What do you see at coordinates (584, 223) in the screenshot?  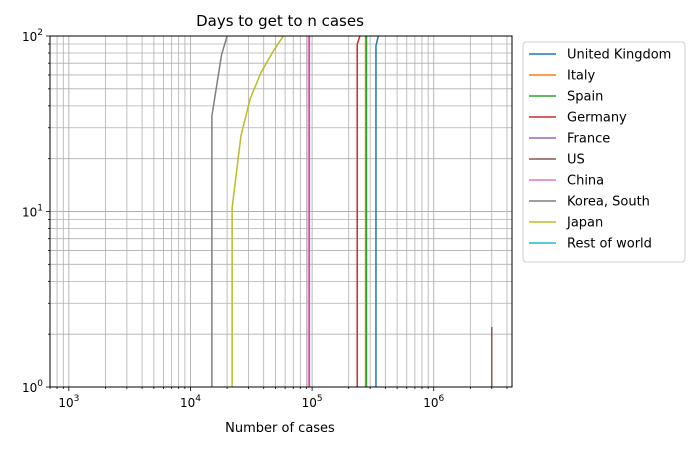 I see `legend-label: Japan` at bounding box center [584, 223].